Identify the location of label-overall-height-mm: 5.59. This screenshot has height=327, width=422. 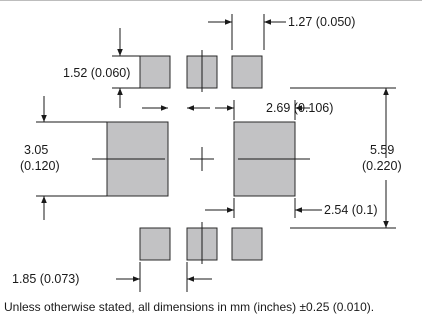
(382, 150).